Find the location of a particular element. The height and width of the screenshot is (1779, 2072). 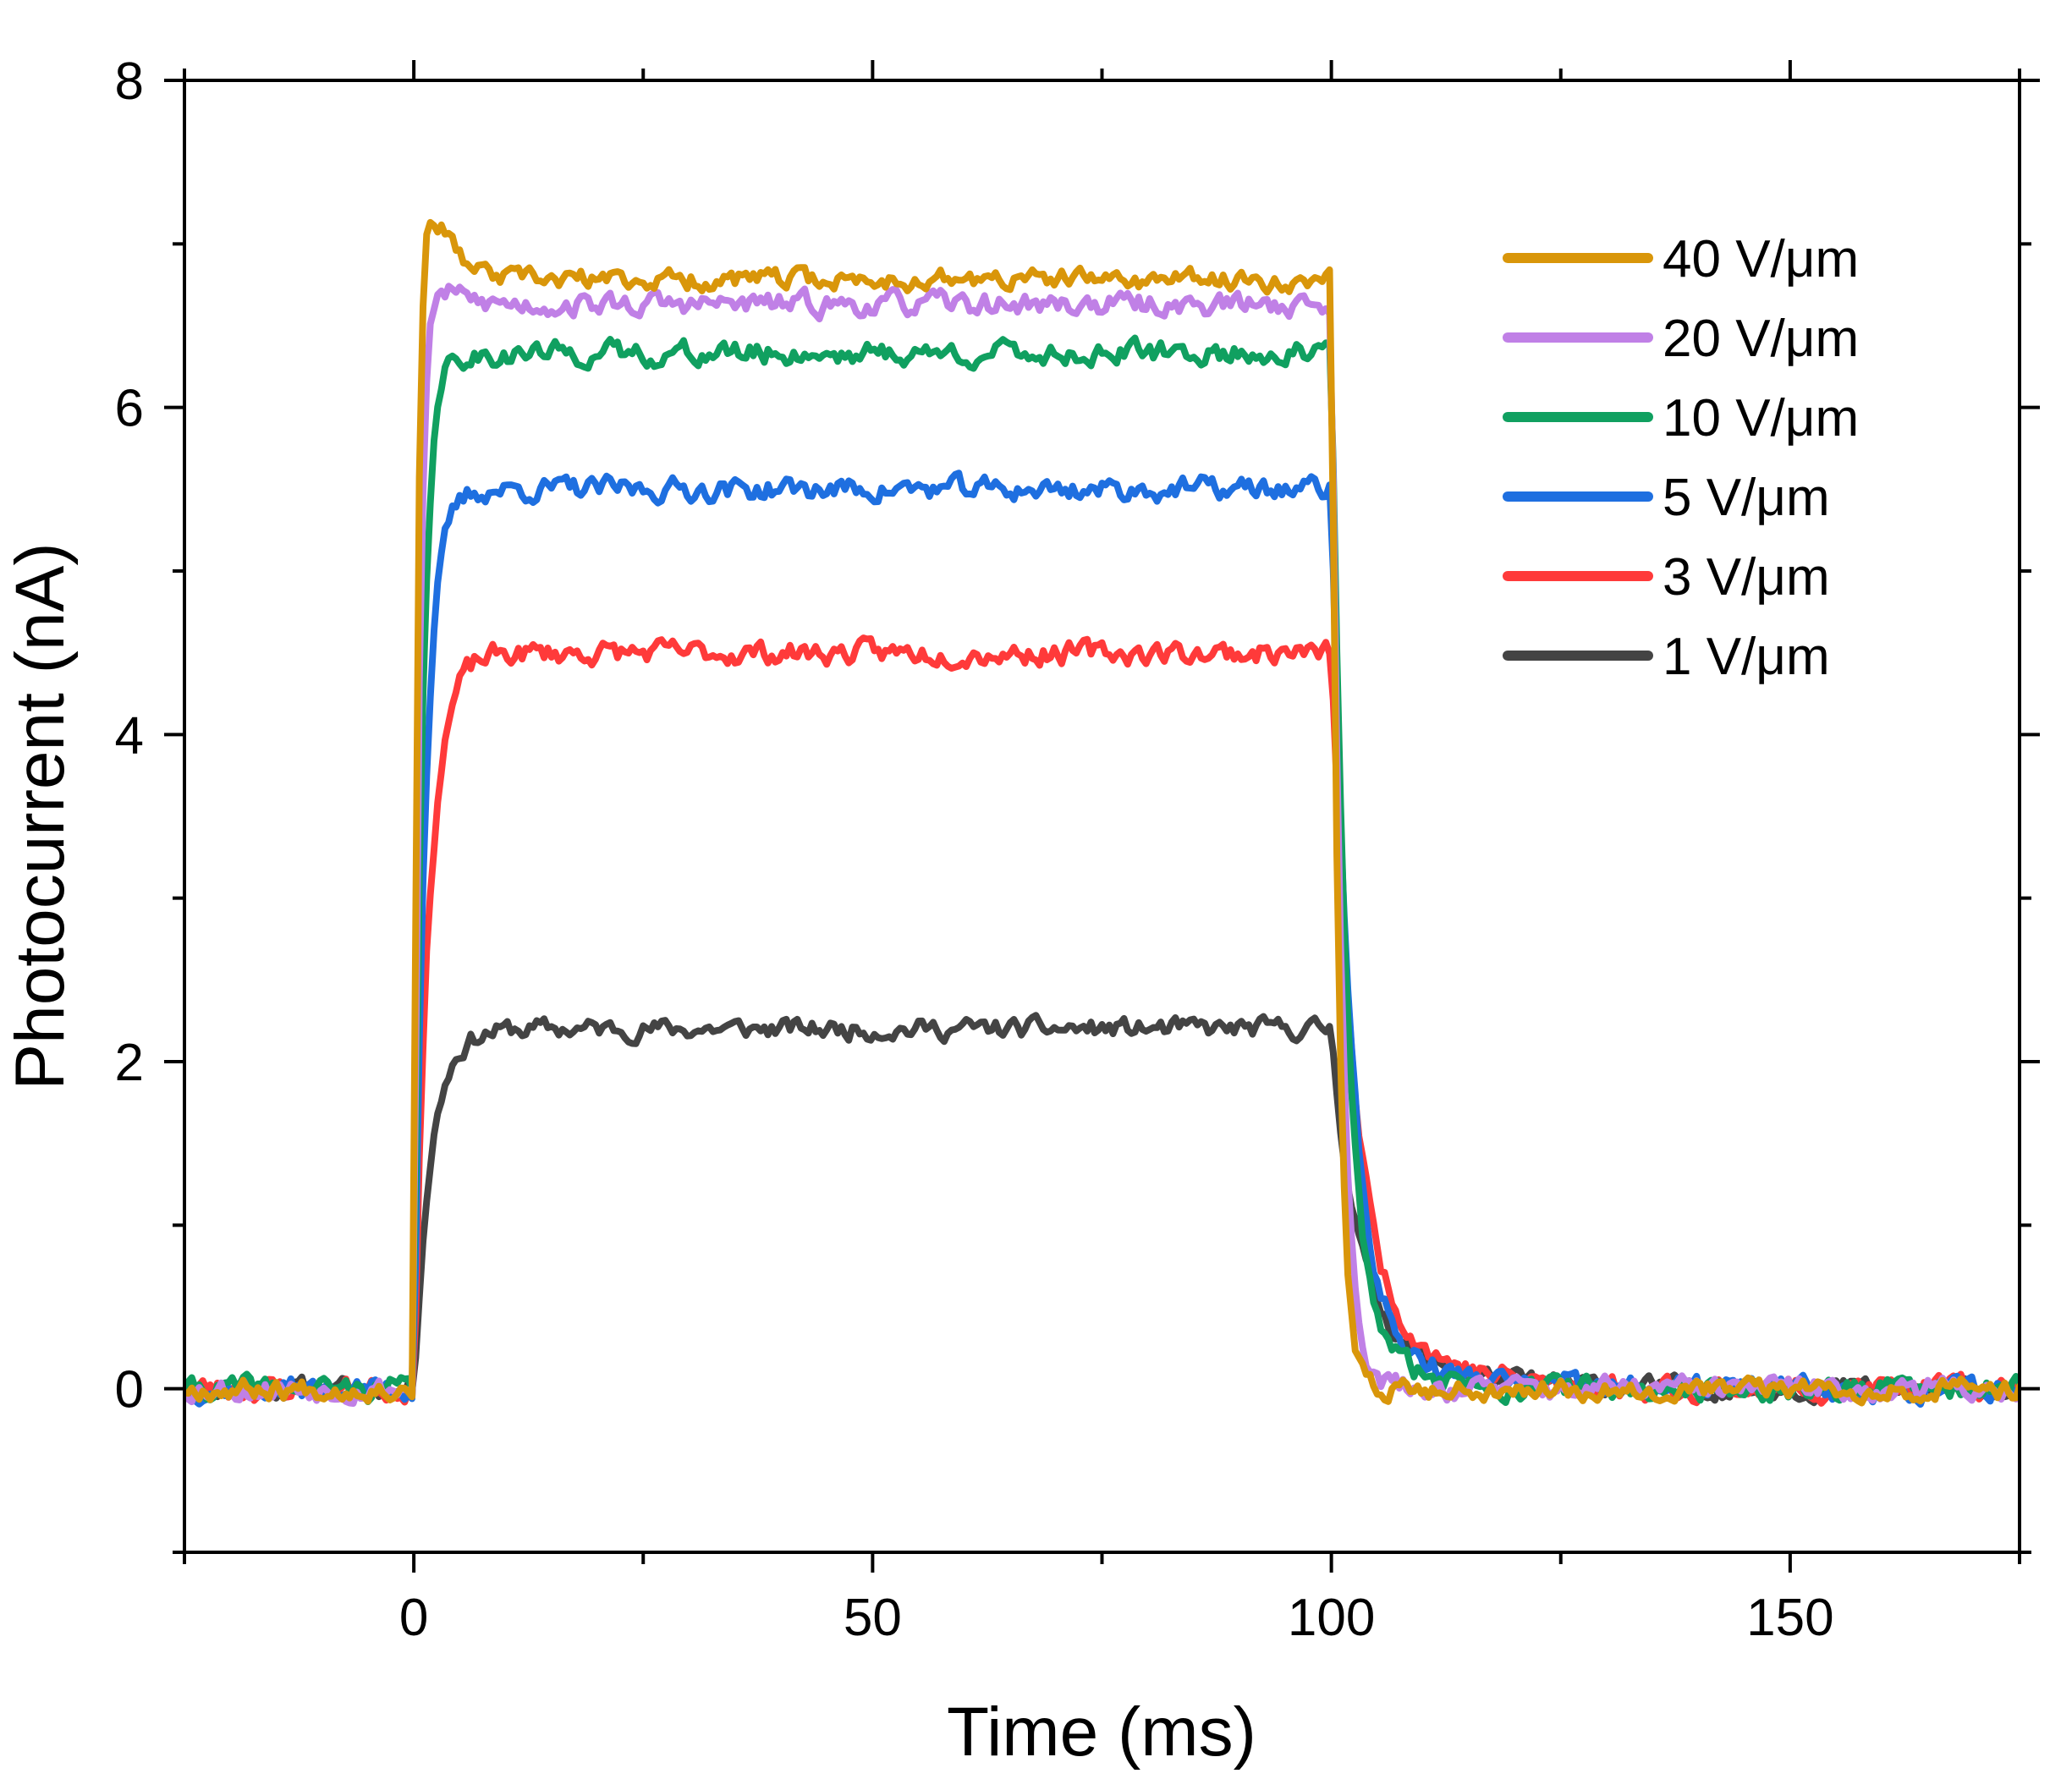

legend-label: 40 V/μm is located at coordinates (1761, 259).